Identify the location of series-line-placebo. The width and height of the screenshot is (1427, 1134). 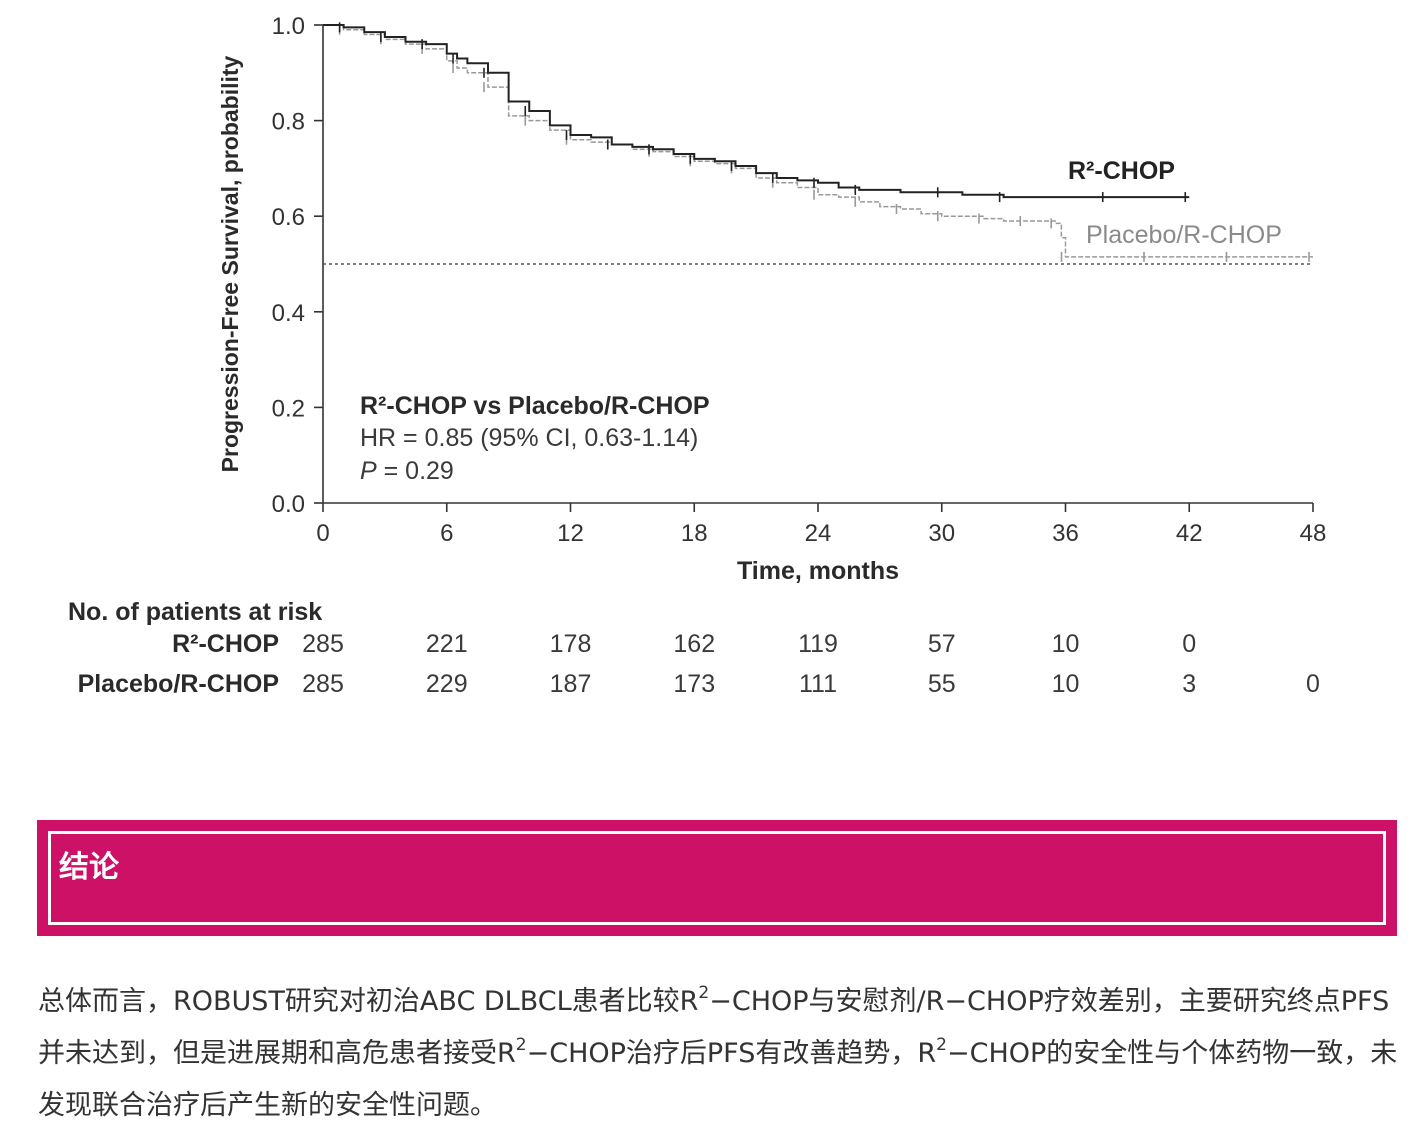
(818, 141).